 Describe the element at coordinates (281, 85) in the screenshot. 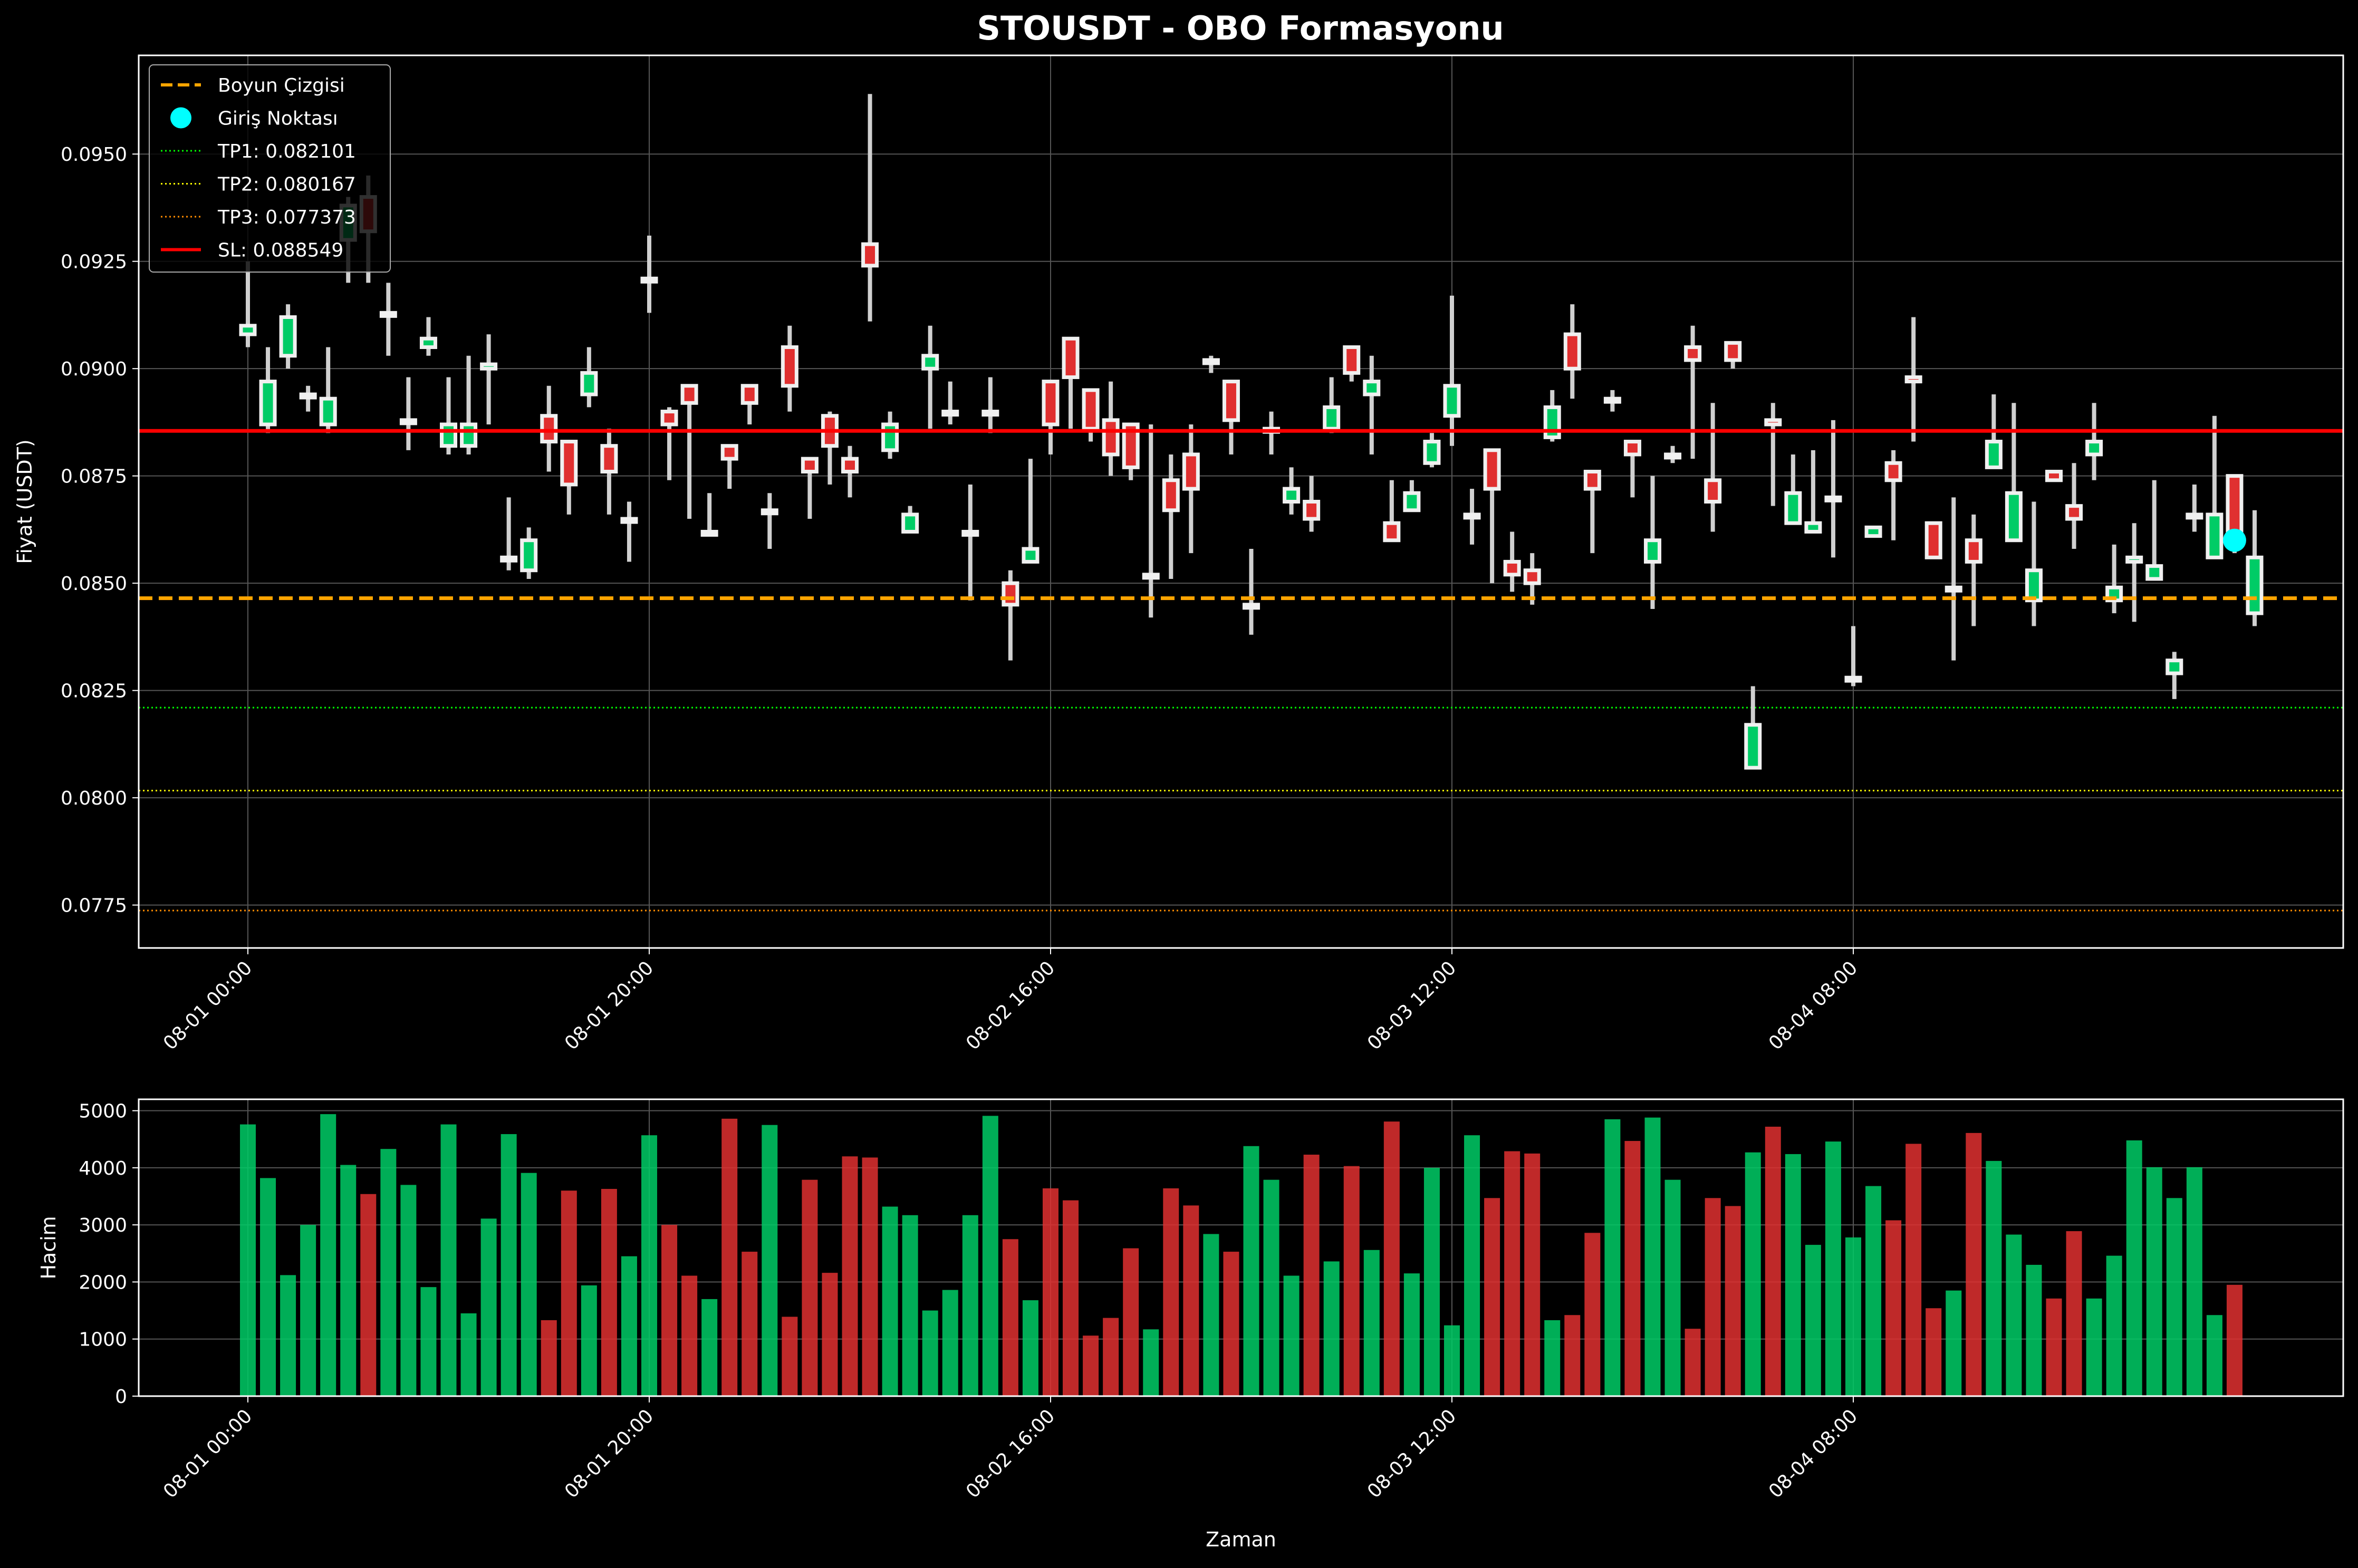

I see `legend-label: Boyun Çizgisi` at that location.